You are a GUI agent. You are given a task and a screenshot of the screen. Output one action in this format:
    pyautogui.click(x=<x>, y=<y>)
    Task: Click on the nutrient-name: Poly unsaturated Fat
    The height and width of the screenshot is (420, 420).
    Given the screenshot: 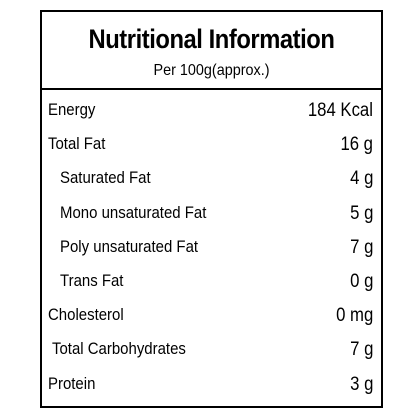 What is the action you would take?
    pyautogui.click(x=129, y=246)
    